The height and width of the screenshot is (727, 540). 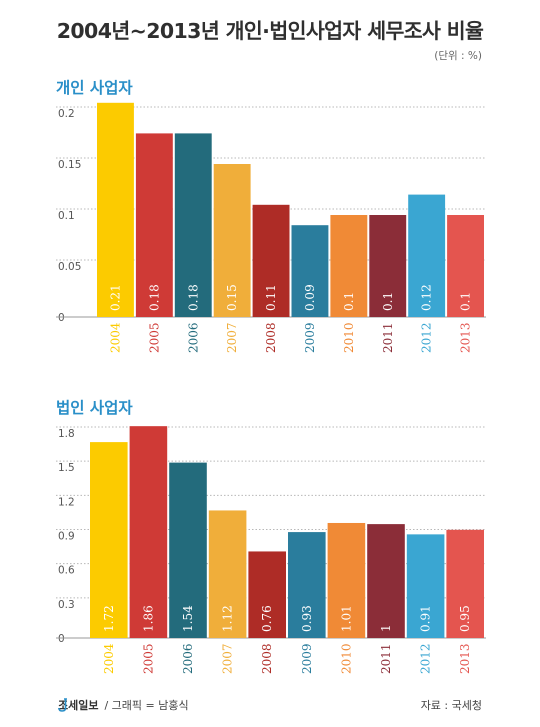 I want to click on corporate-section-title: 법인 사업자, so click(x=94, y=408).